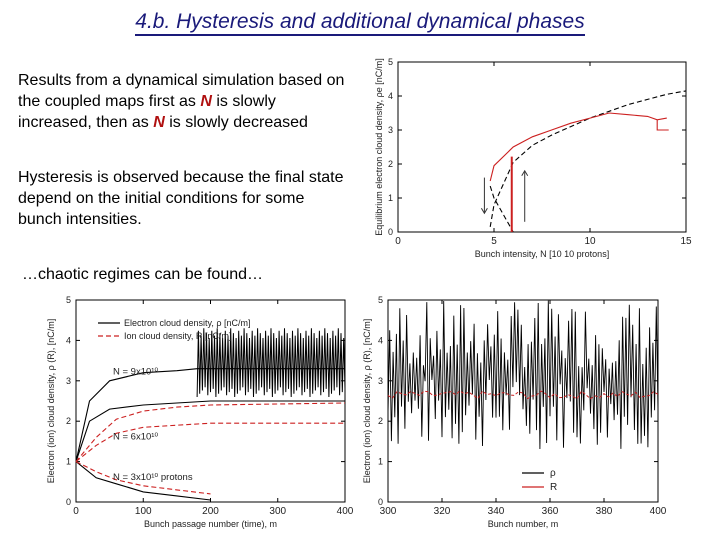 The width and height of the screenshot is (720, 540). Describe the element at coordinates (135, 436) in the screenshot. I see `intensity-label: N = 6x10¹⁰` at that location.